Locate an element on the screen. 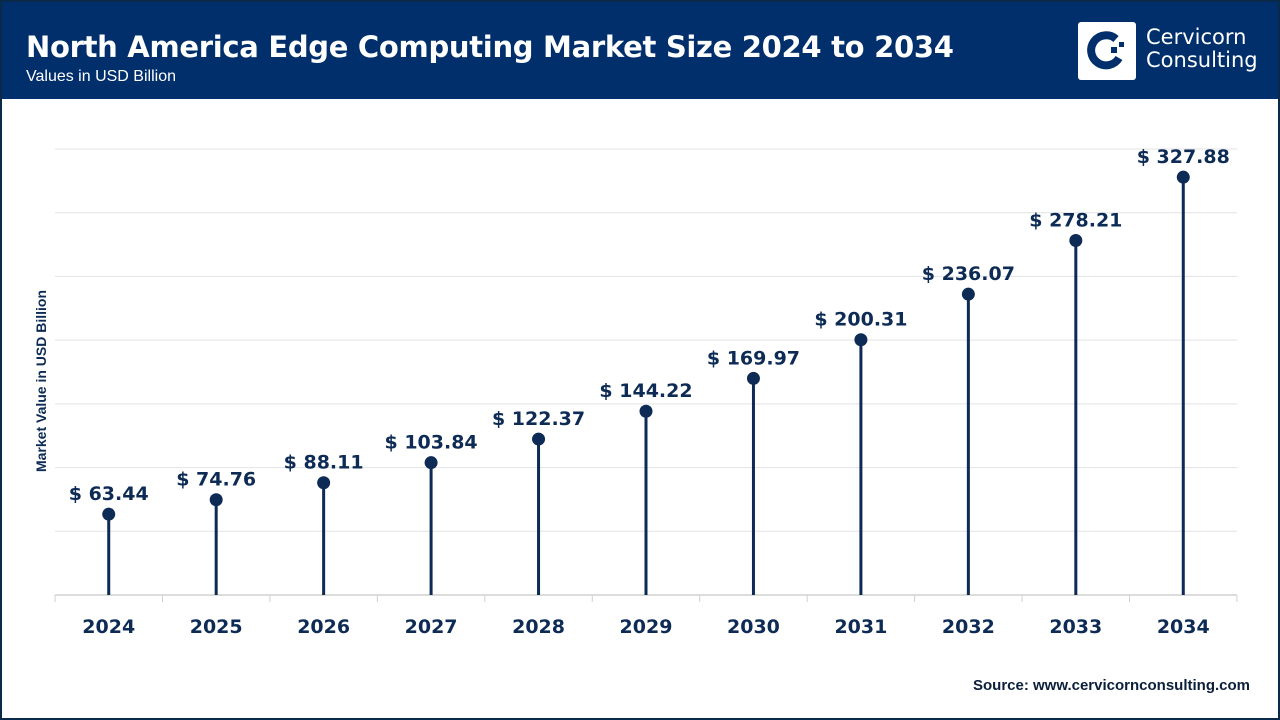  data-label: $ 103.84 is located at coordinates (431, 443).